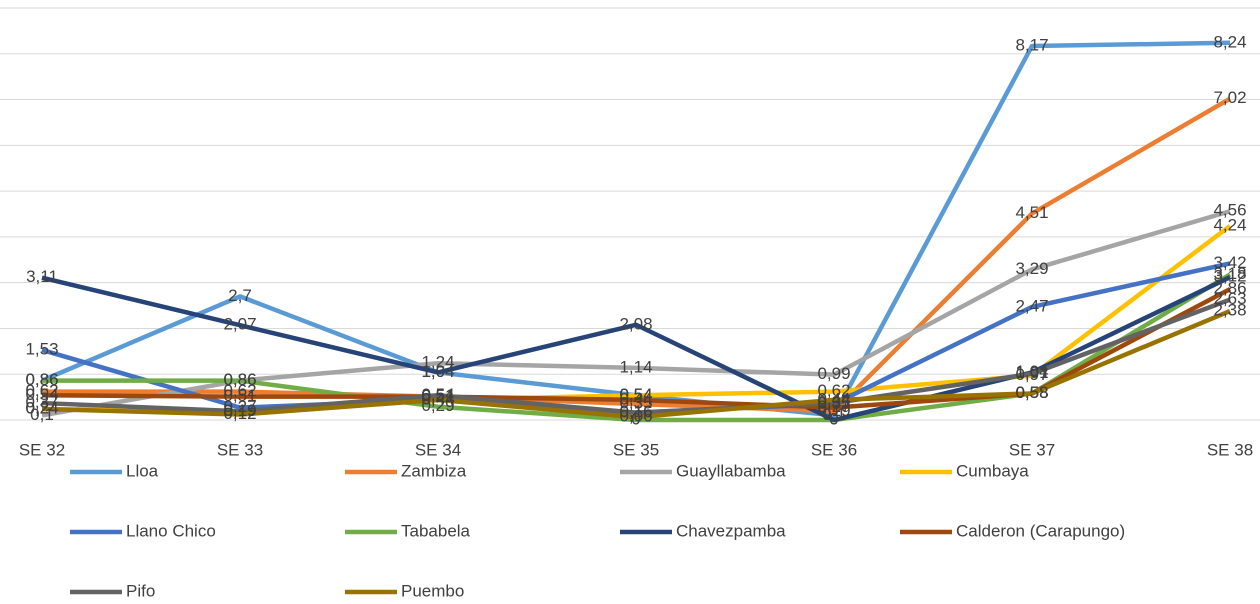 This screenshot has width=1260, height=604. Describe the element at coordinates (240, 295) in the screenshot. I see `data-label: 2,7` at that location.